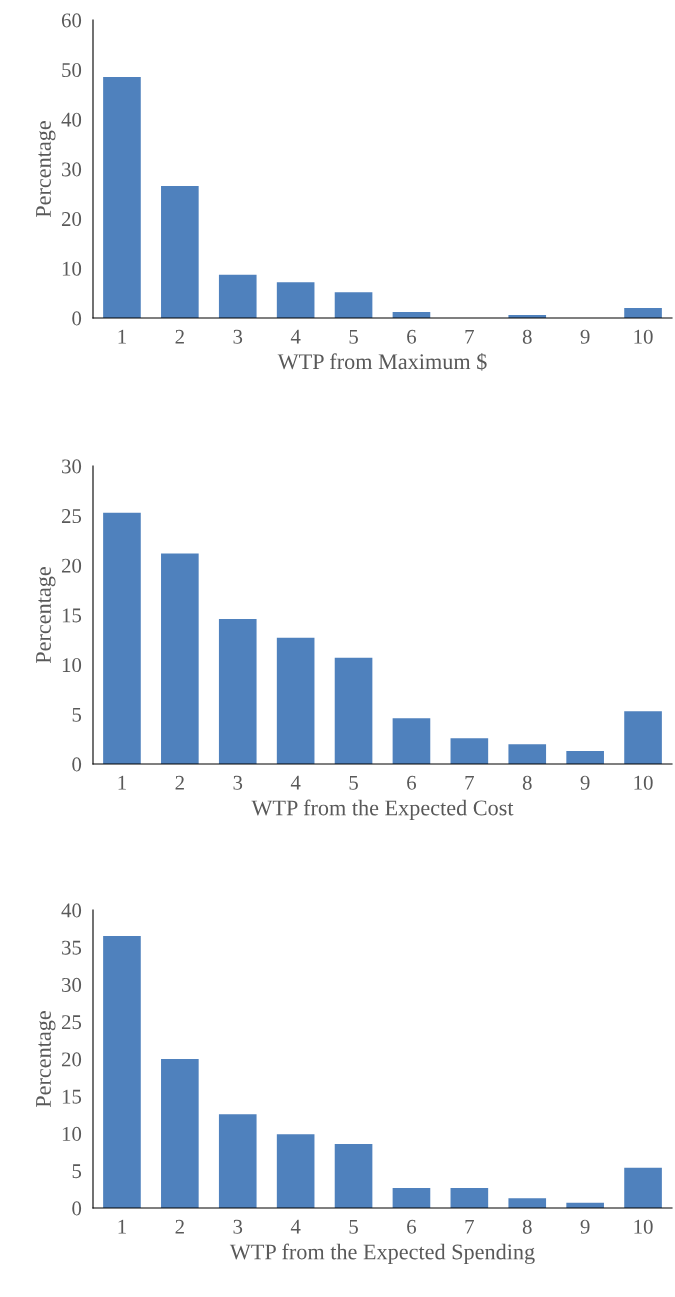 This screenshot has height=1297, width=675. What do you see at coordinates (71, 20) in the screenshot?
I see `y-tick-label: 60` at bounding box center [71, 20].